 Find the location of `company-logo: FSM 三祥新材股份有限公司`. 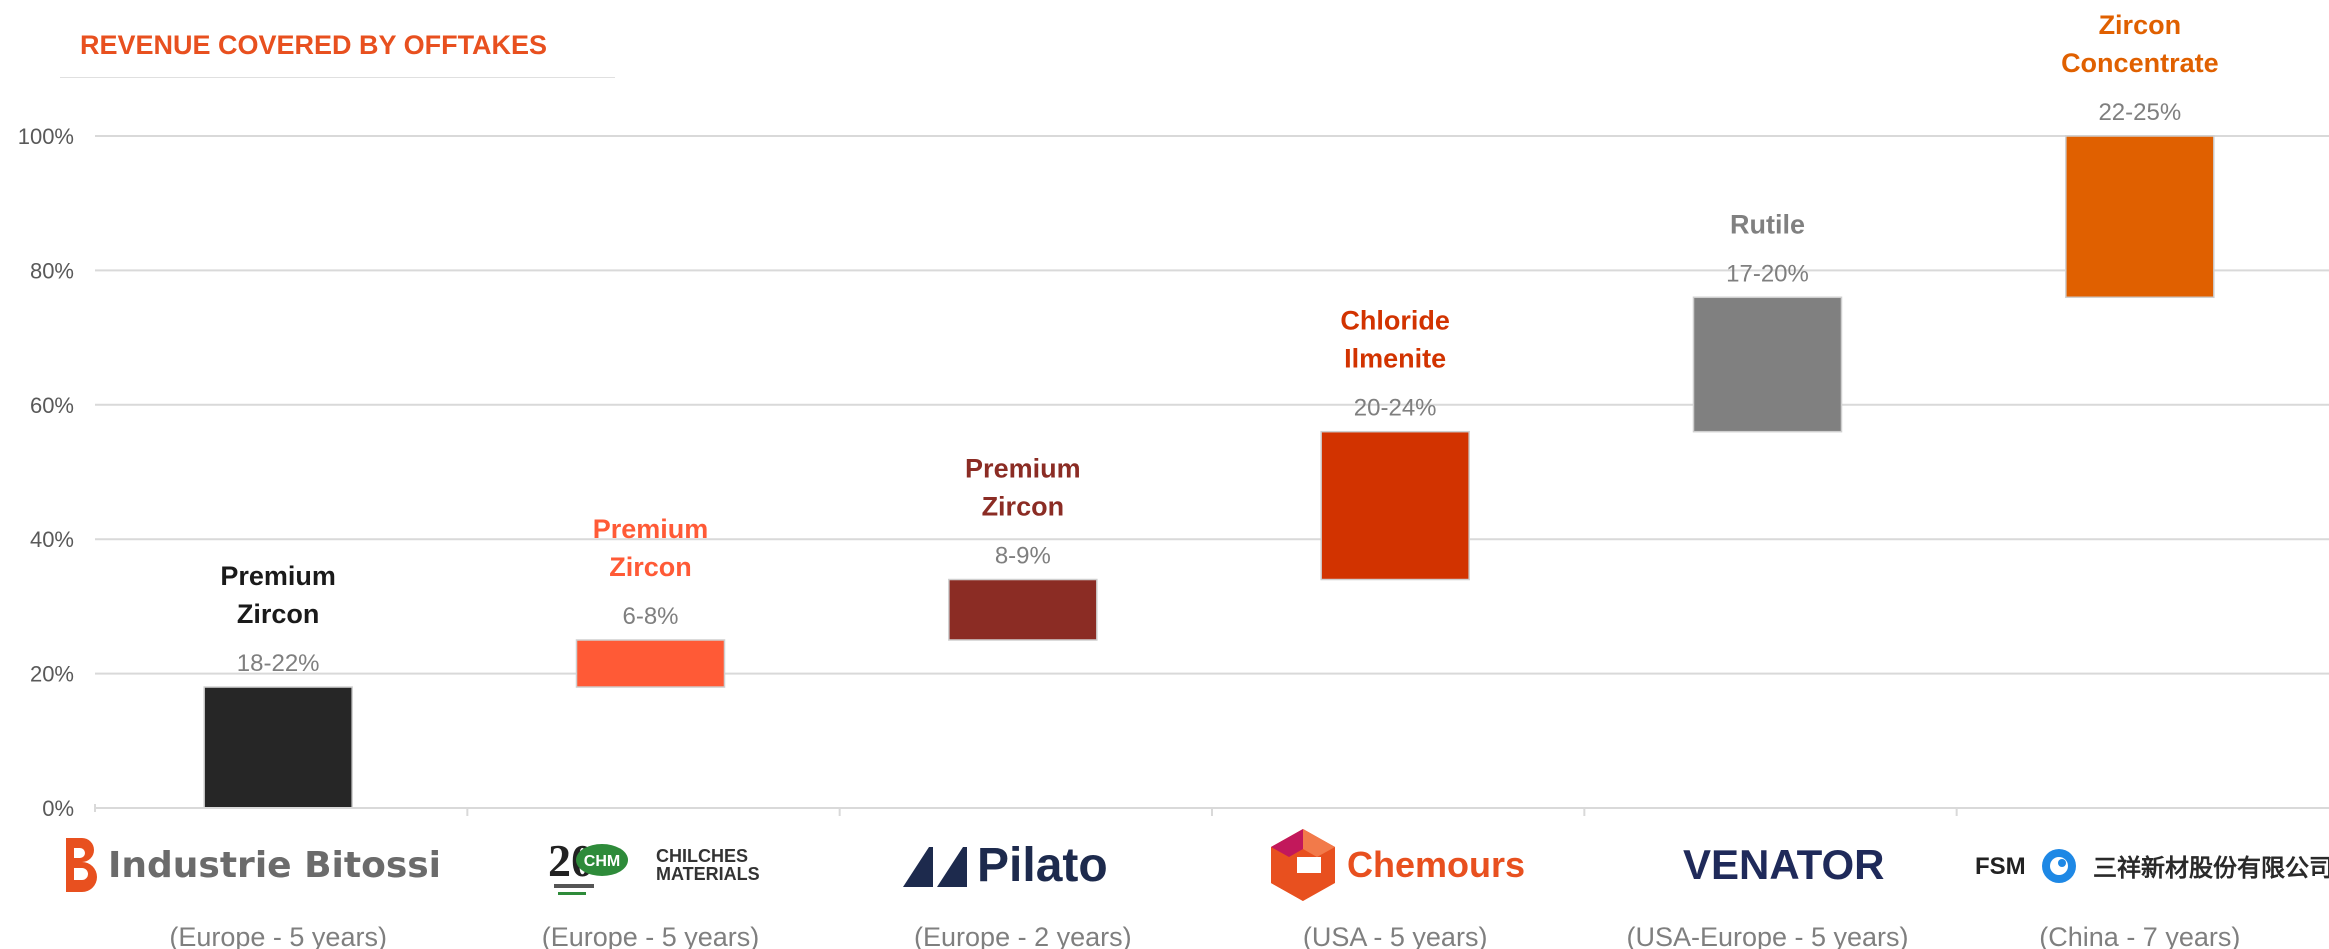

company-logo: FSM 三祥新材股份有限公司 is located at coordinates (2152, 865).